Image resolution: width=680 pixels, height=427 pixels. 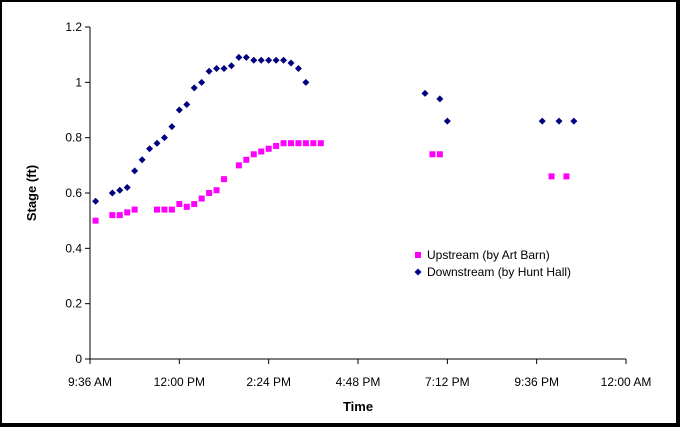 What do you see at coordinates (536, 382) in the screenshot?
I see `x-tick-label: 9:36 PM` at bounding box center [536, 382].